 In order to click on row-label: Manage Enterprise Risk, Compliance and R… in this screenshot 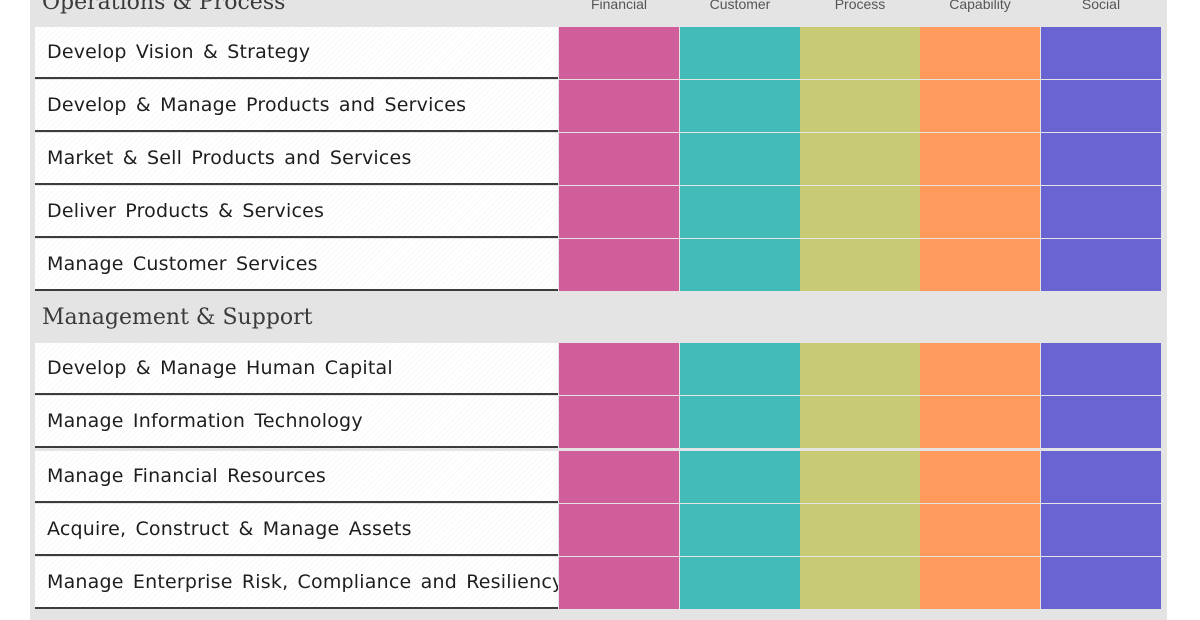, I will do `click(296, 583)`.